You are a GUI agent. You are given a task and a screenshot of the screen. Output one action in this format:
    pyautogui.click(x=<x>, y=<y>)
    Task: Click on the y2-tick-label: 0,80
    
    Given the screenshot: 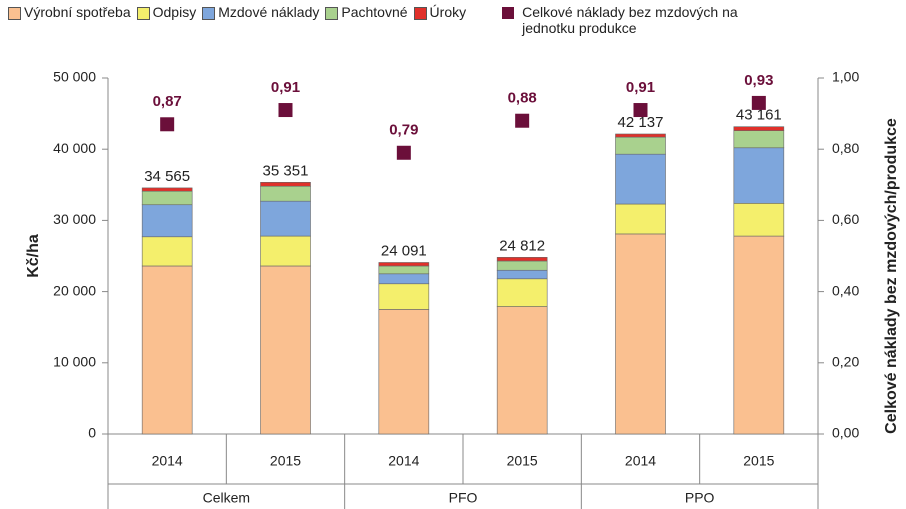 What is the action you would take?
    pyautogui.click(x=845, y=148)
    